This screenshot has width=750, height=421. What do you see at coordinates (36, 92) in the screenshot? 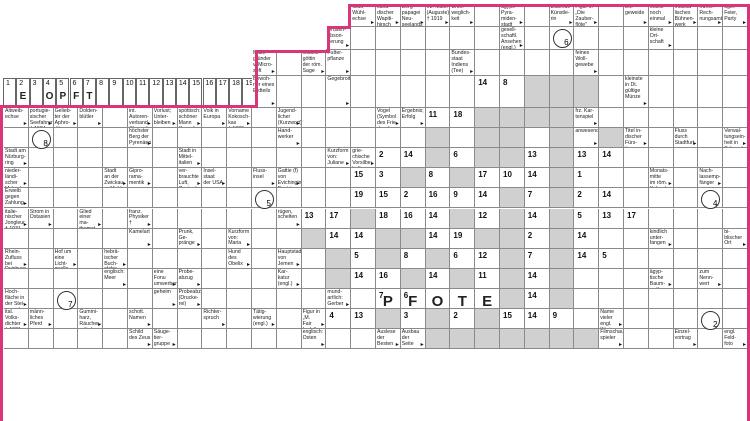
I see `solution-cell: 3` at bounding box center [36, 92].